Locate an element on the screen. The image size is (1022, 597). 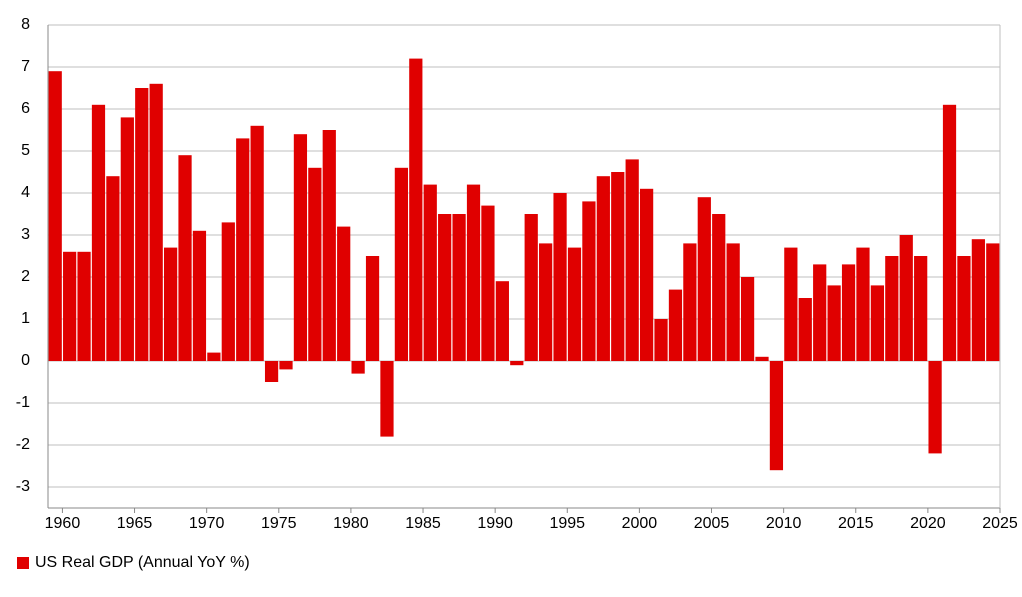
y-tick-label: 5 is located at coordinates (25, 150).